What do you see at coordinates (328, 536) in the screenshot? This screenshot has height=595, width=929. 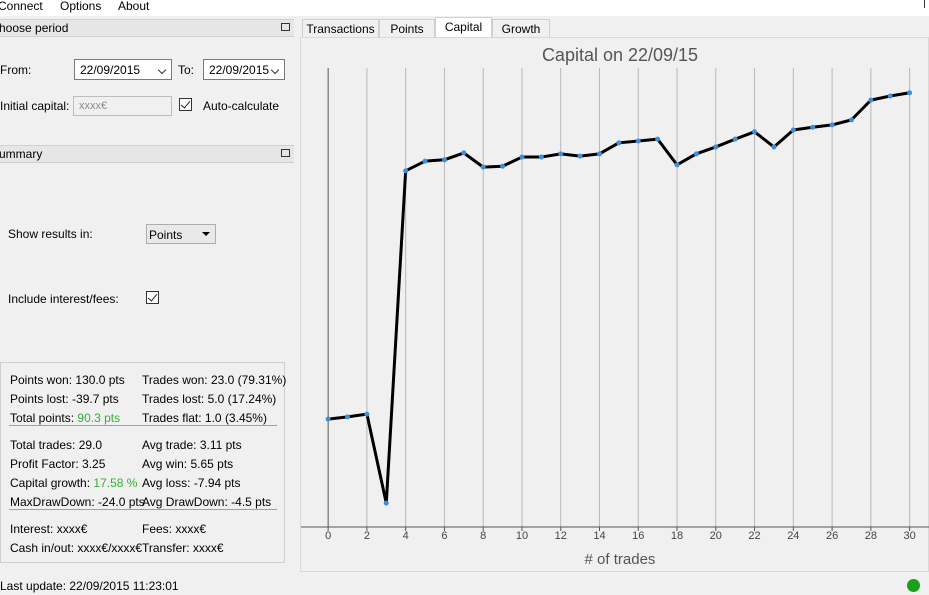 I see `x-tick-label: 0` at bounding box center [328, 536].